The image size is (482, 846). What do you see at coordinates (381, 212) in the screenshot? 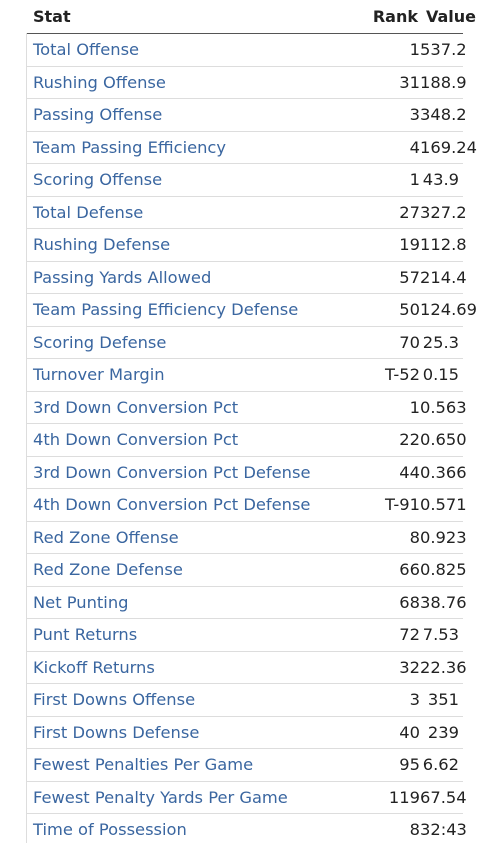
I see `rank-cell: 27` at bounding box center [381, 212].